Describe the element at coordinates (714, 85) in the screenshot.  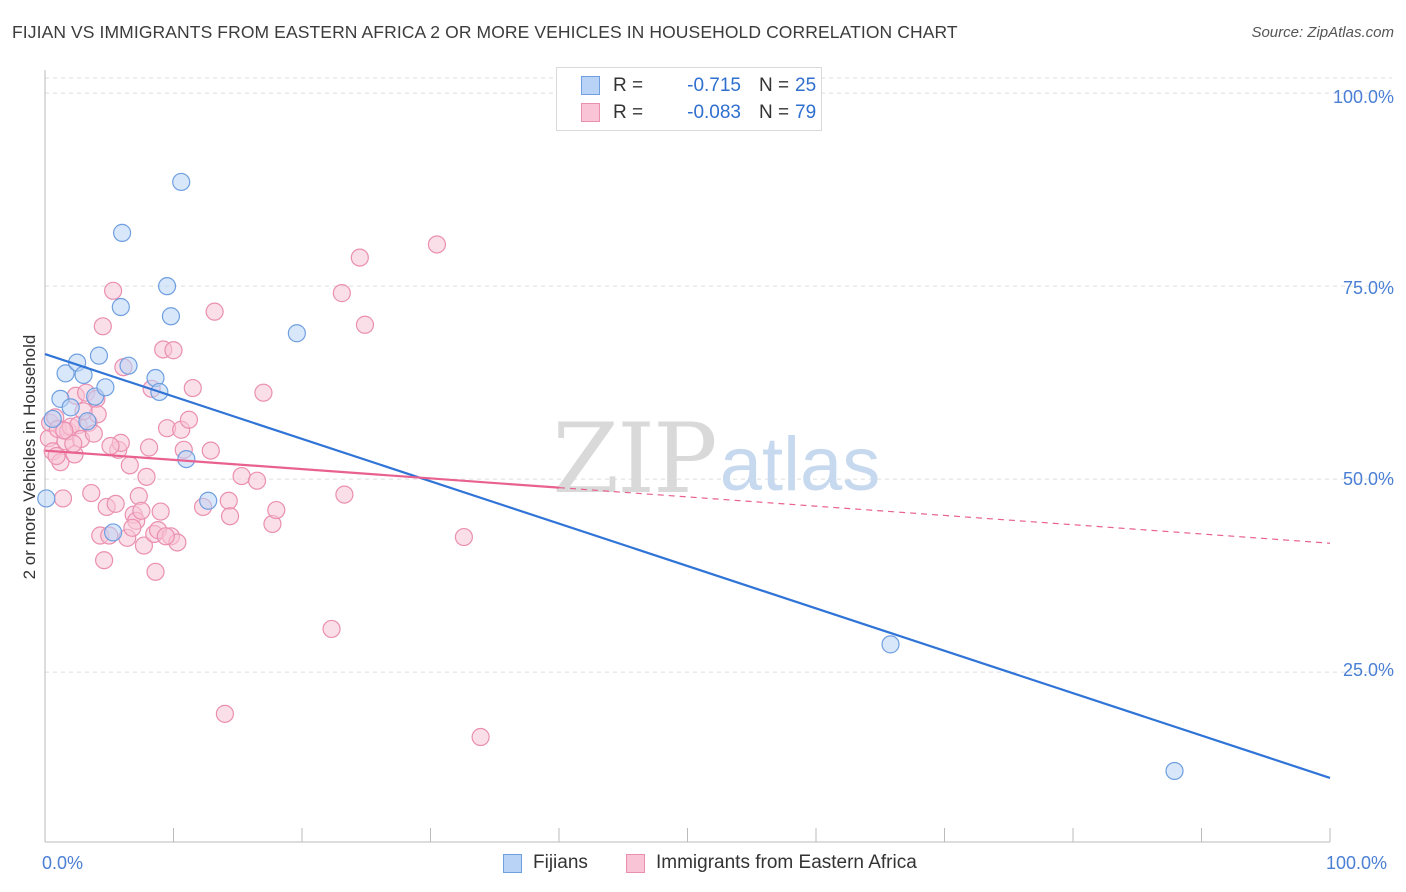
I see `r-value: -0.715` at that location.